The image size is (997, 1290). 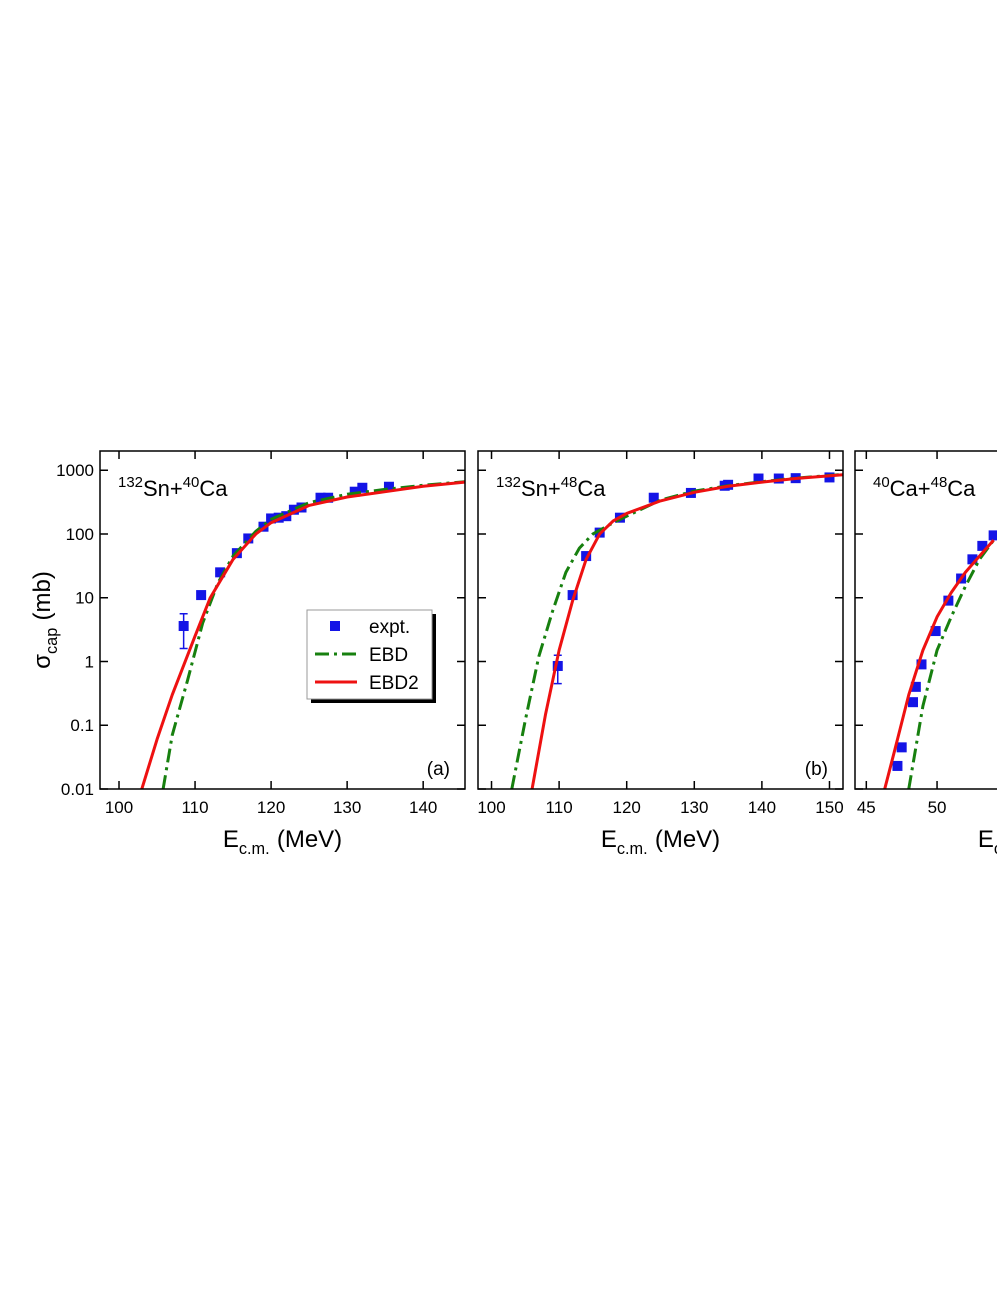 I want to click on panel-title: 40Ca+48Ca, so click(x=924, y=487).